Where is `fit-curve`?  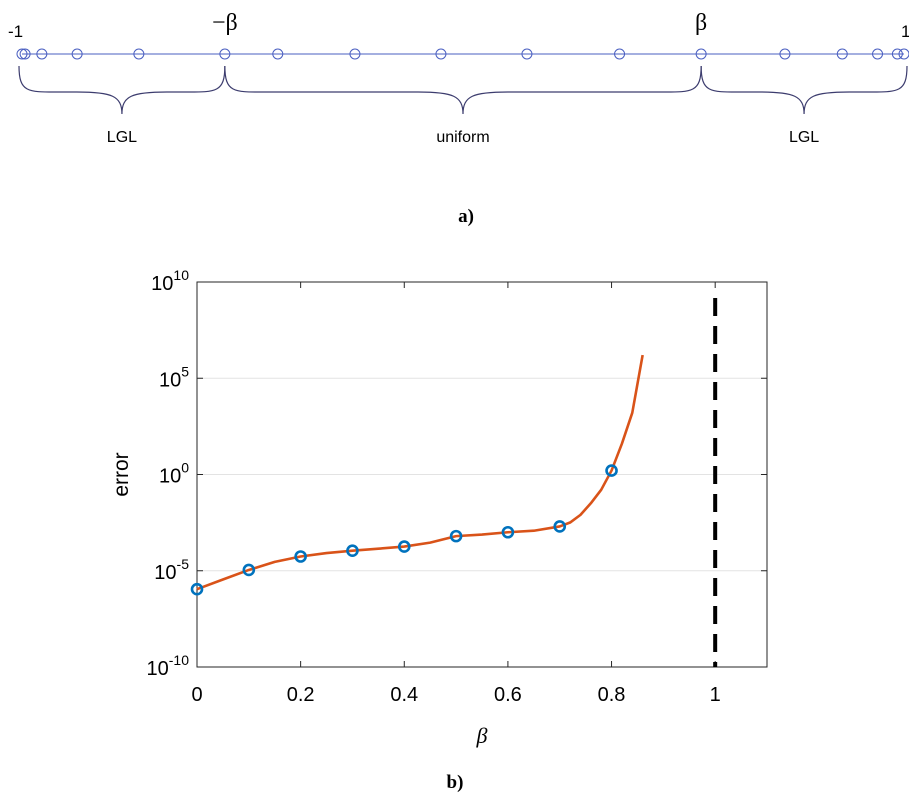 fit-curve is located at coordinates (420, 472).